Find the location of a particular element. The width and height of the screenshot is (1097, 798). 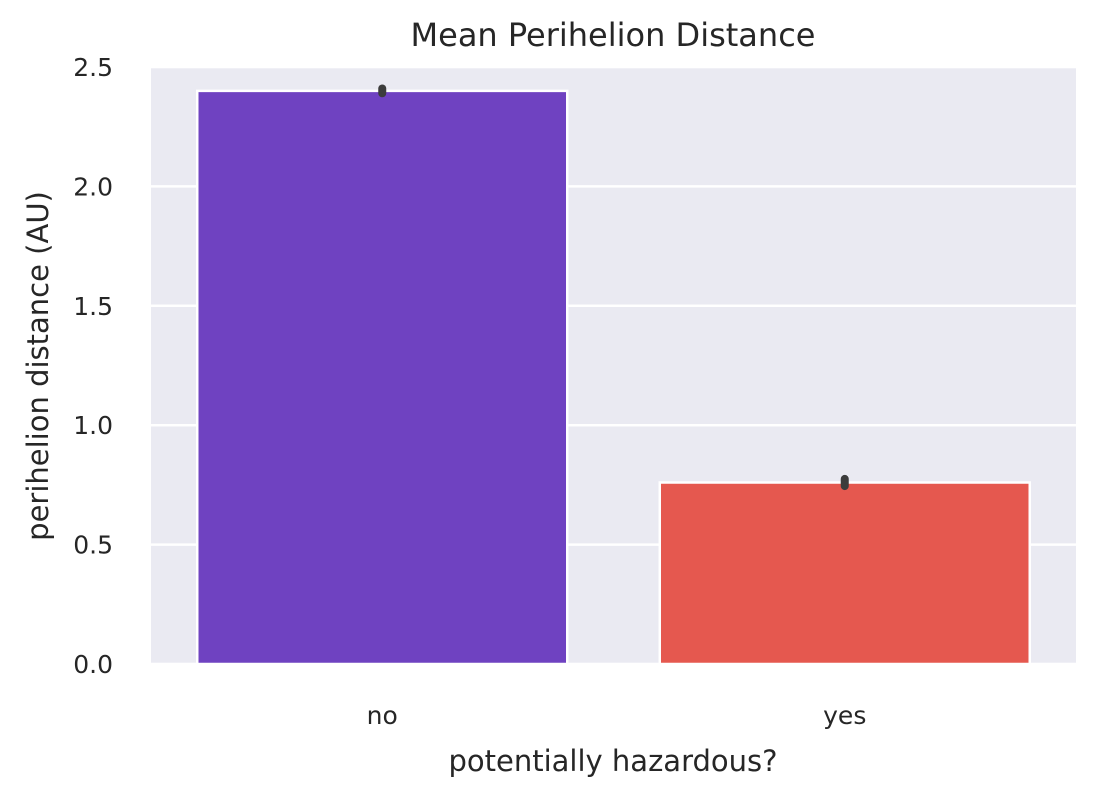

x-tick-label: yes is located at coordinates (844, 715).